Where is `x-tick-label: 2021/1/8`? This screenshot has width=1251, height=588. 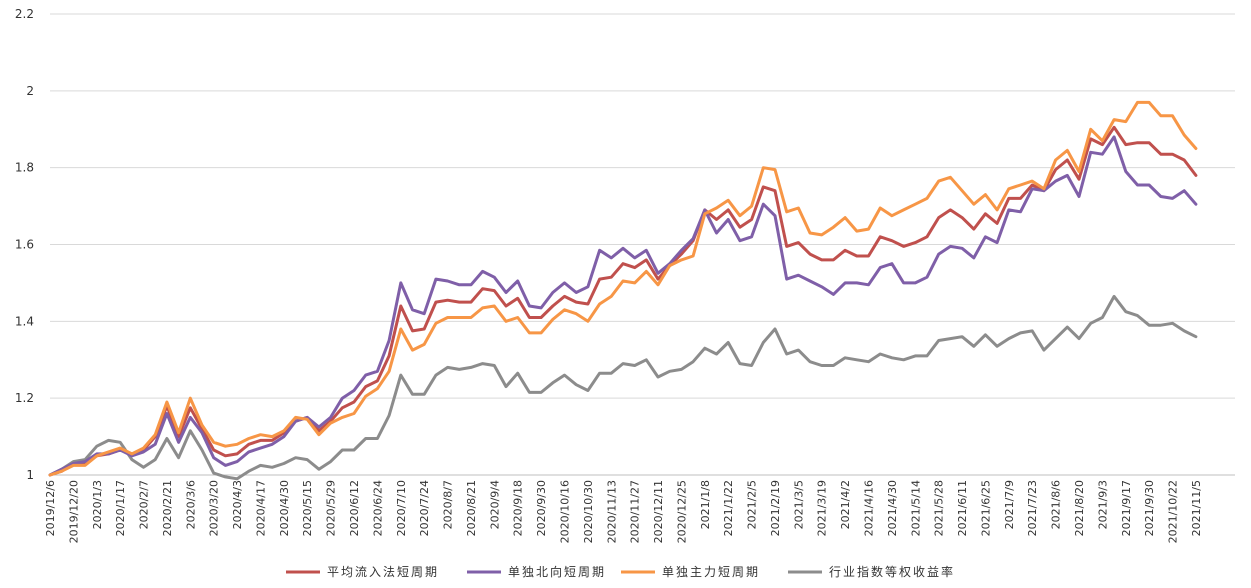 x-tick-label: 2021/1/8 is located at coordinates (705, 504).